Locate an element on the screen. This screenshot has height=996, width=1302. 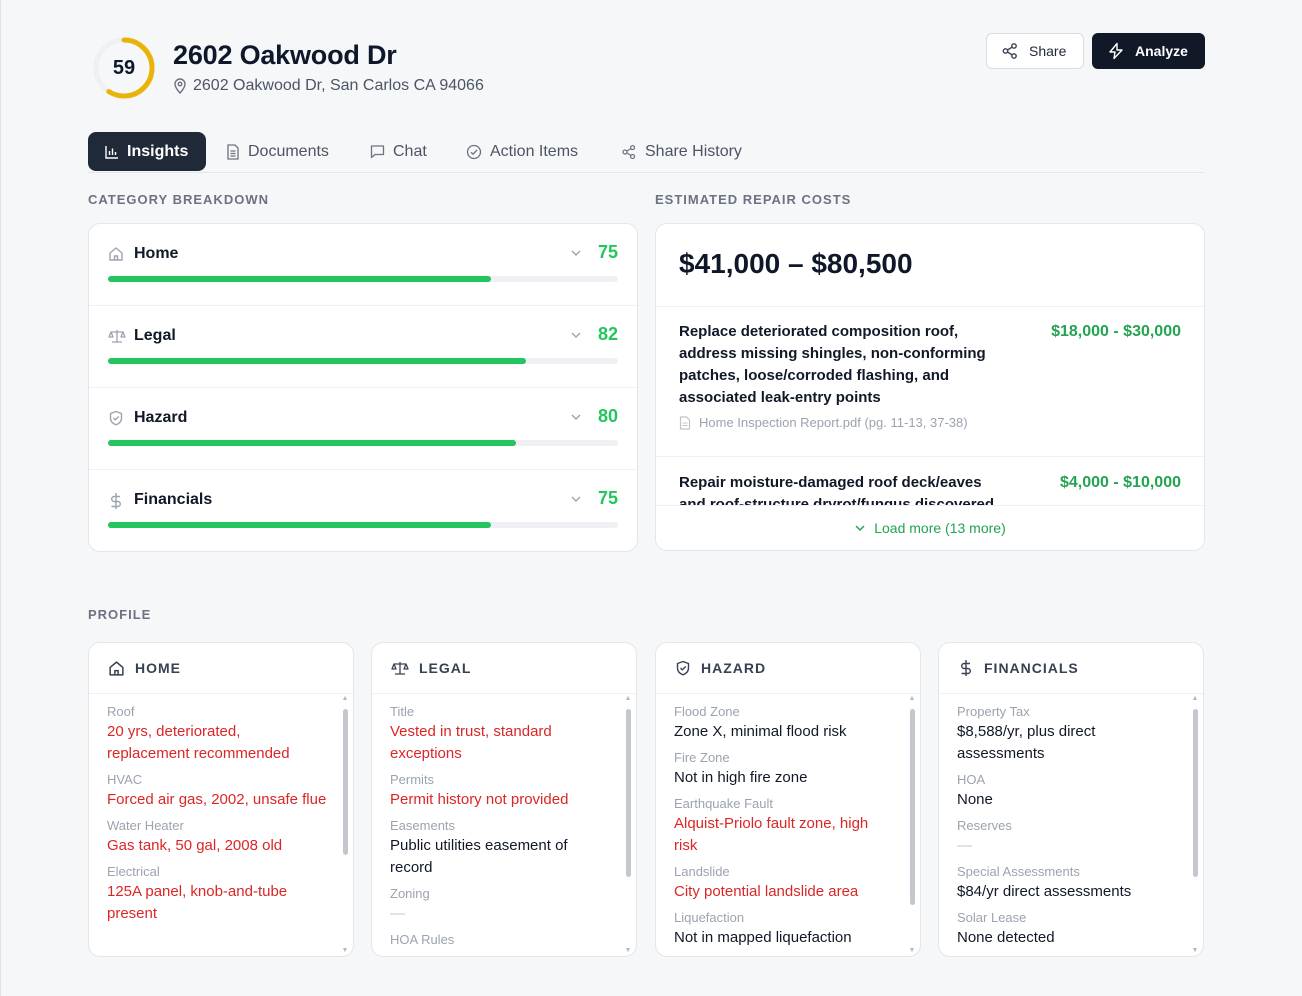
category-row-financials: Financials 75 is located at coordinates (363, 510).